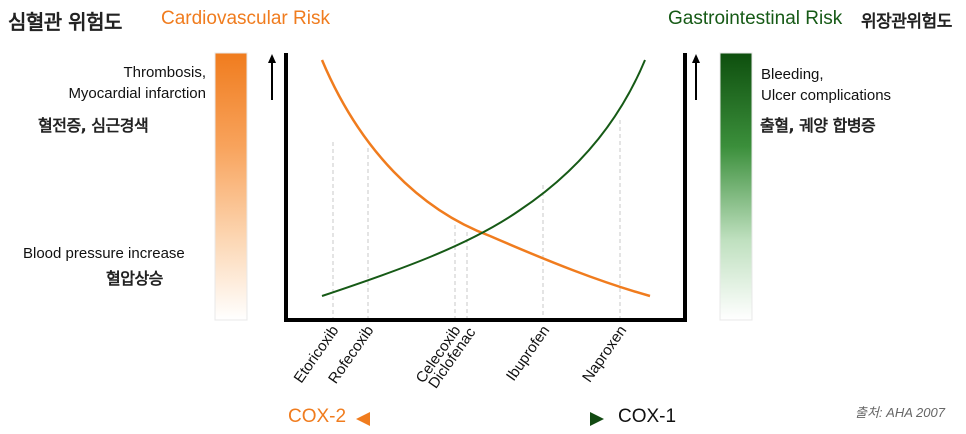  What do you see at coordinates (647, 416) in the screenshot?
I see `cox1-label: COX-1` at bounding box center [647, 416].